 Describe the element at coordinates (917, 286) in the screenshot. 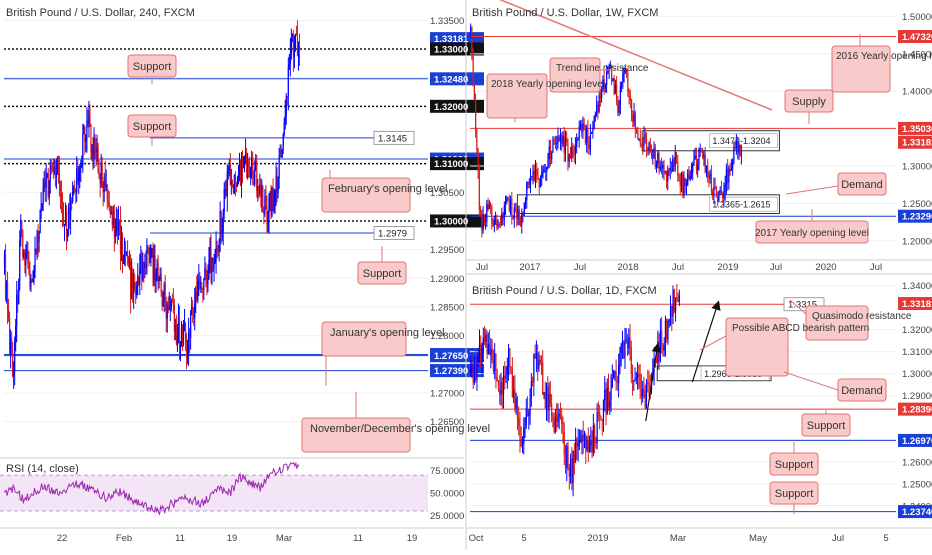

I see `daily-y-tick: 1.34000` at that location.